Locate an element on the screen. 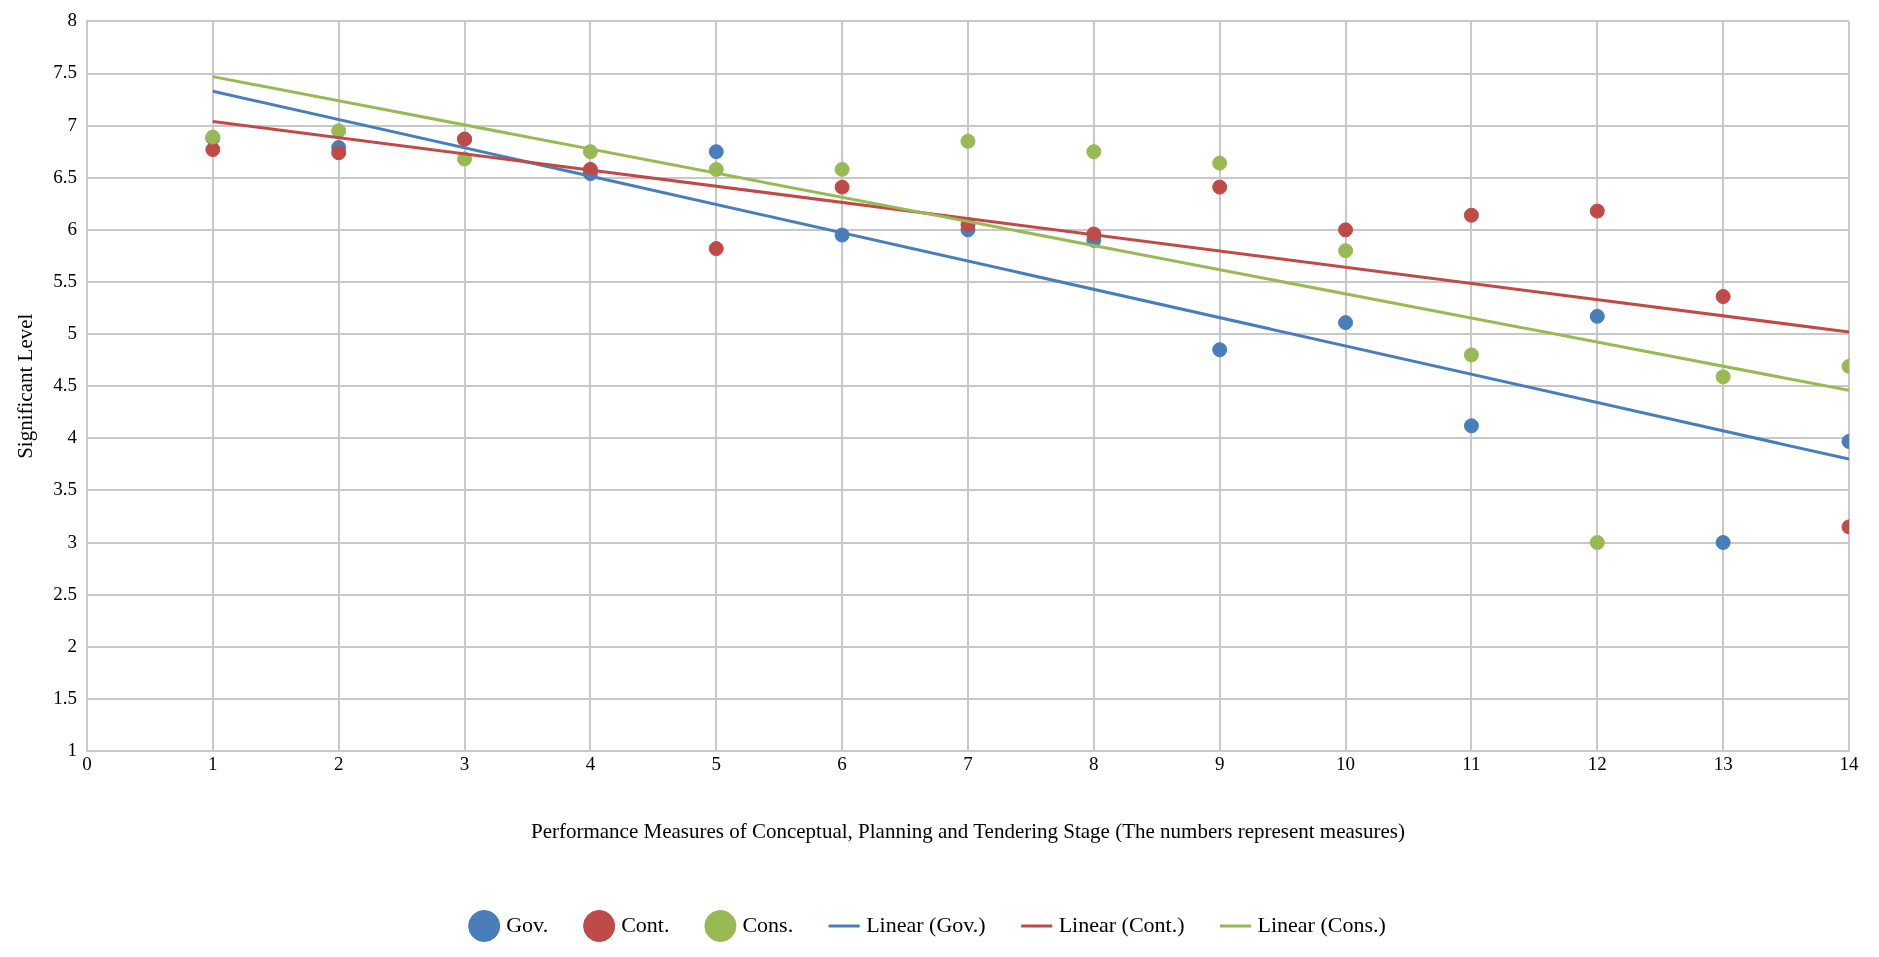 This screenshot has width=1879, height=957. y-tick-label: 8 is located at coordinates (72, 20).